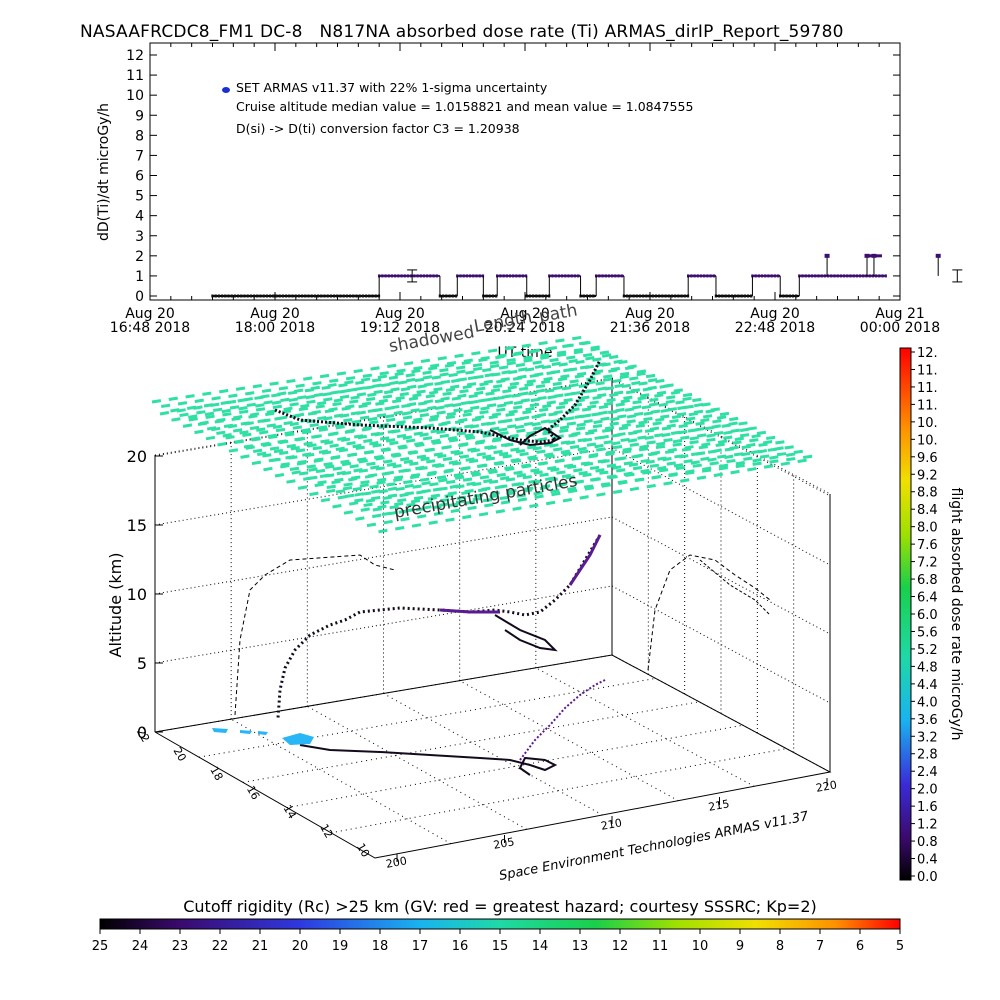 This screenshot has height=1000, width=1000. What do you see at coordinates (611, 824) in the screenshot?
I see `x3d-tick-label: 210` at bounding box center [611, 824].